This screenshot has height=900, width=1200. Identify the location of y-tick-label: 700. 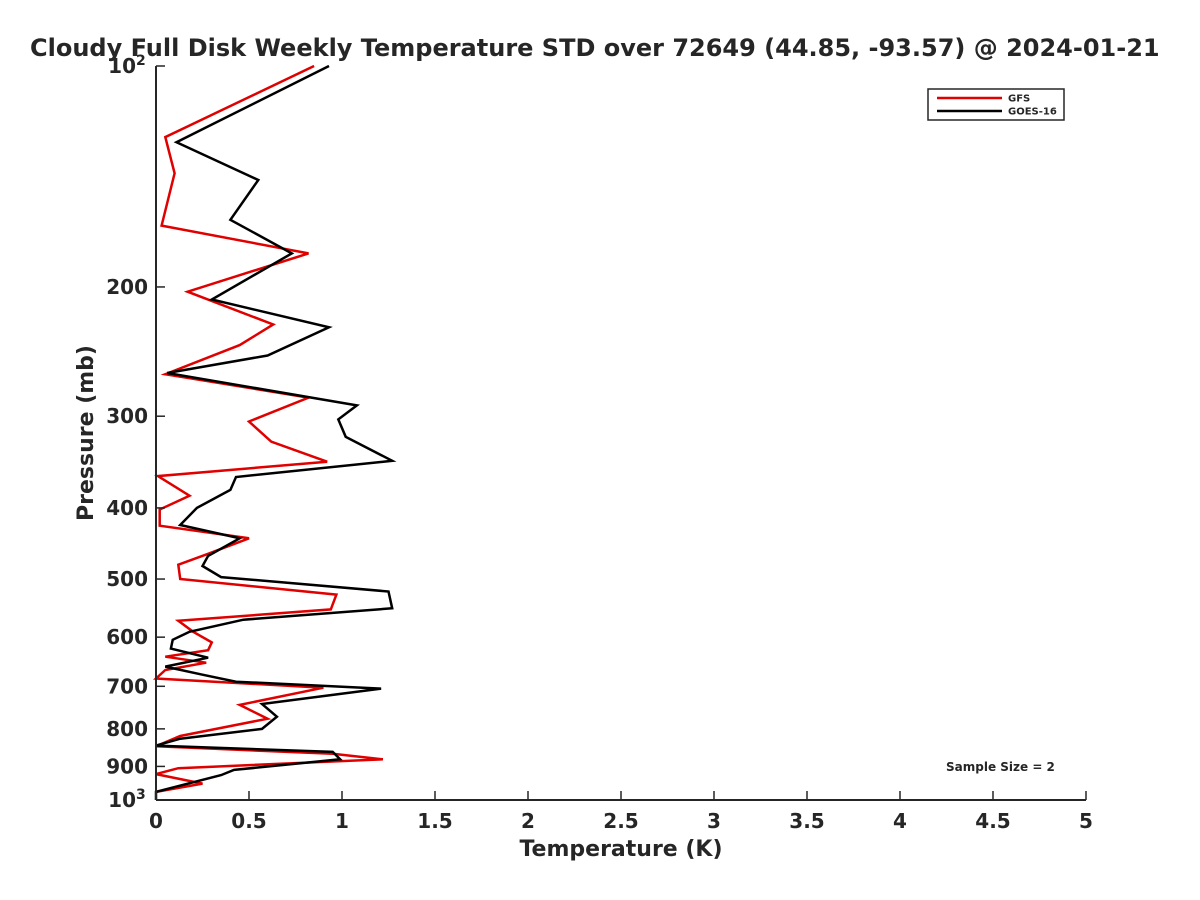
(127, 686).